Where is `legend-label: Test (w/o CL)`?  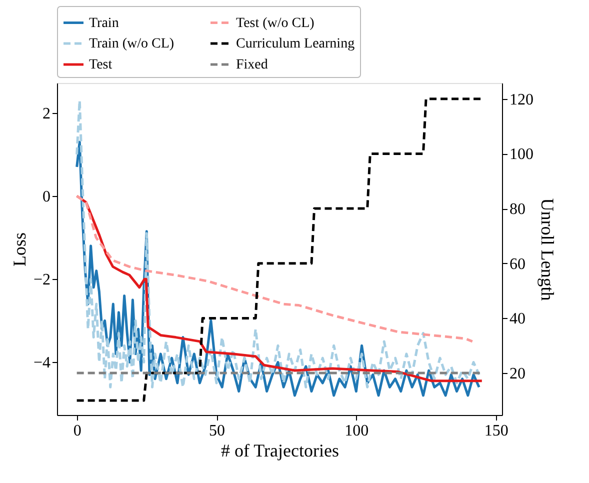
legend-label: Test (w/o CL) is located at coordinates (275, 23).